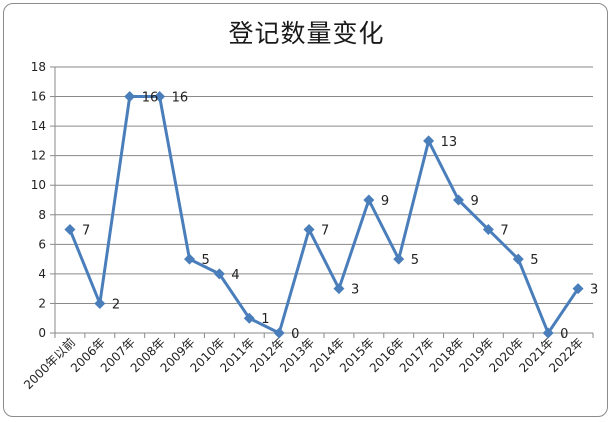 The width and height of the screenshot is (613, 422). I want to click on data-label: 4, so click(235, 275).